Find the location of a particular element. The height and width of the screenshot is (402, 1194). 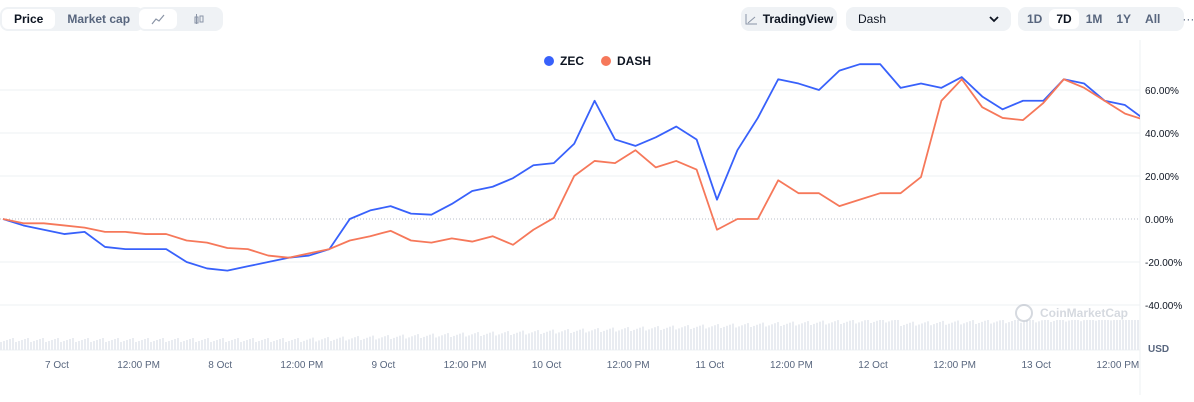

tab-1m: 1M is located at coordinates (1094, 19).